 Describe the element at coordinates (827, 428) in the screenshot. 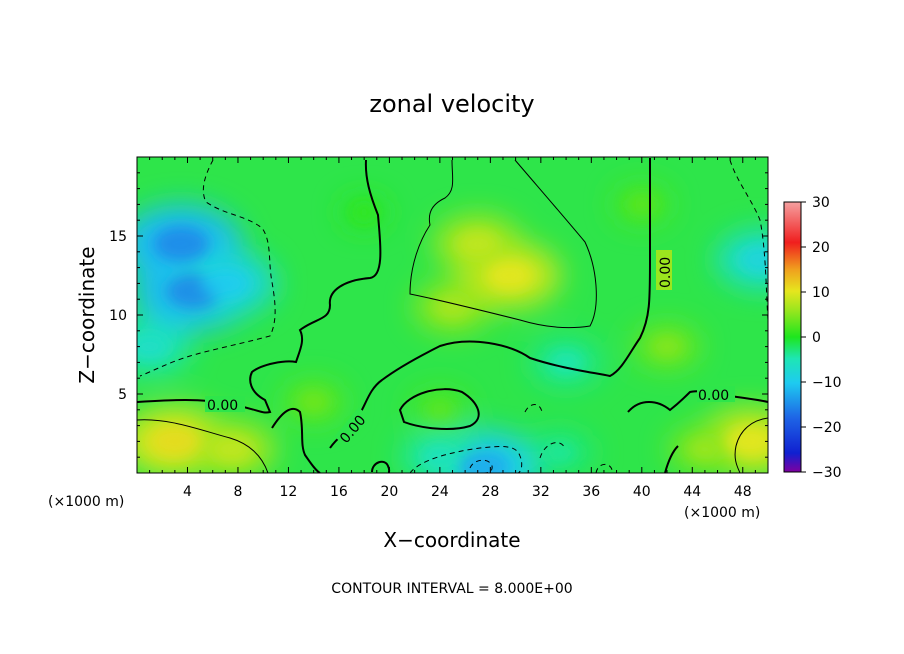

I see `colorbar-tick-label: −20` at that location.